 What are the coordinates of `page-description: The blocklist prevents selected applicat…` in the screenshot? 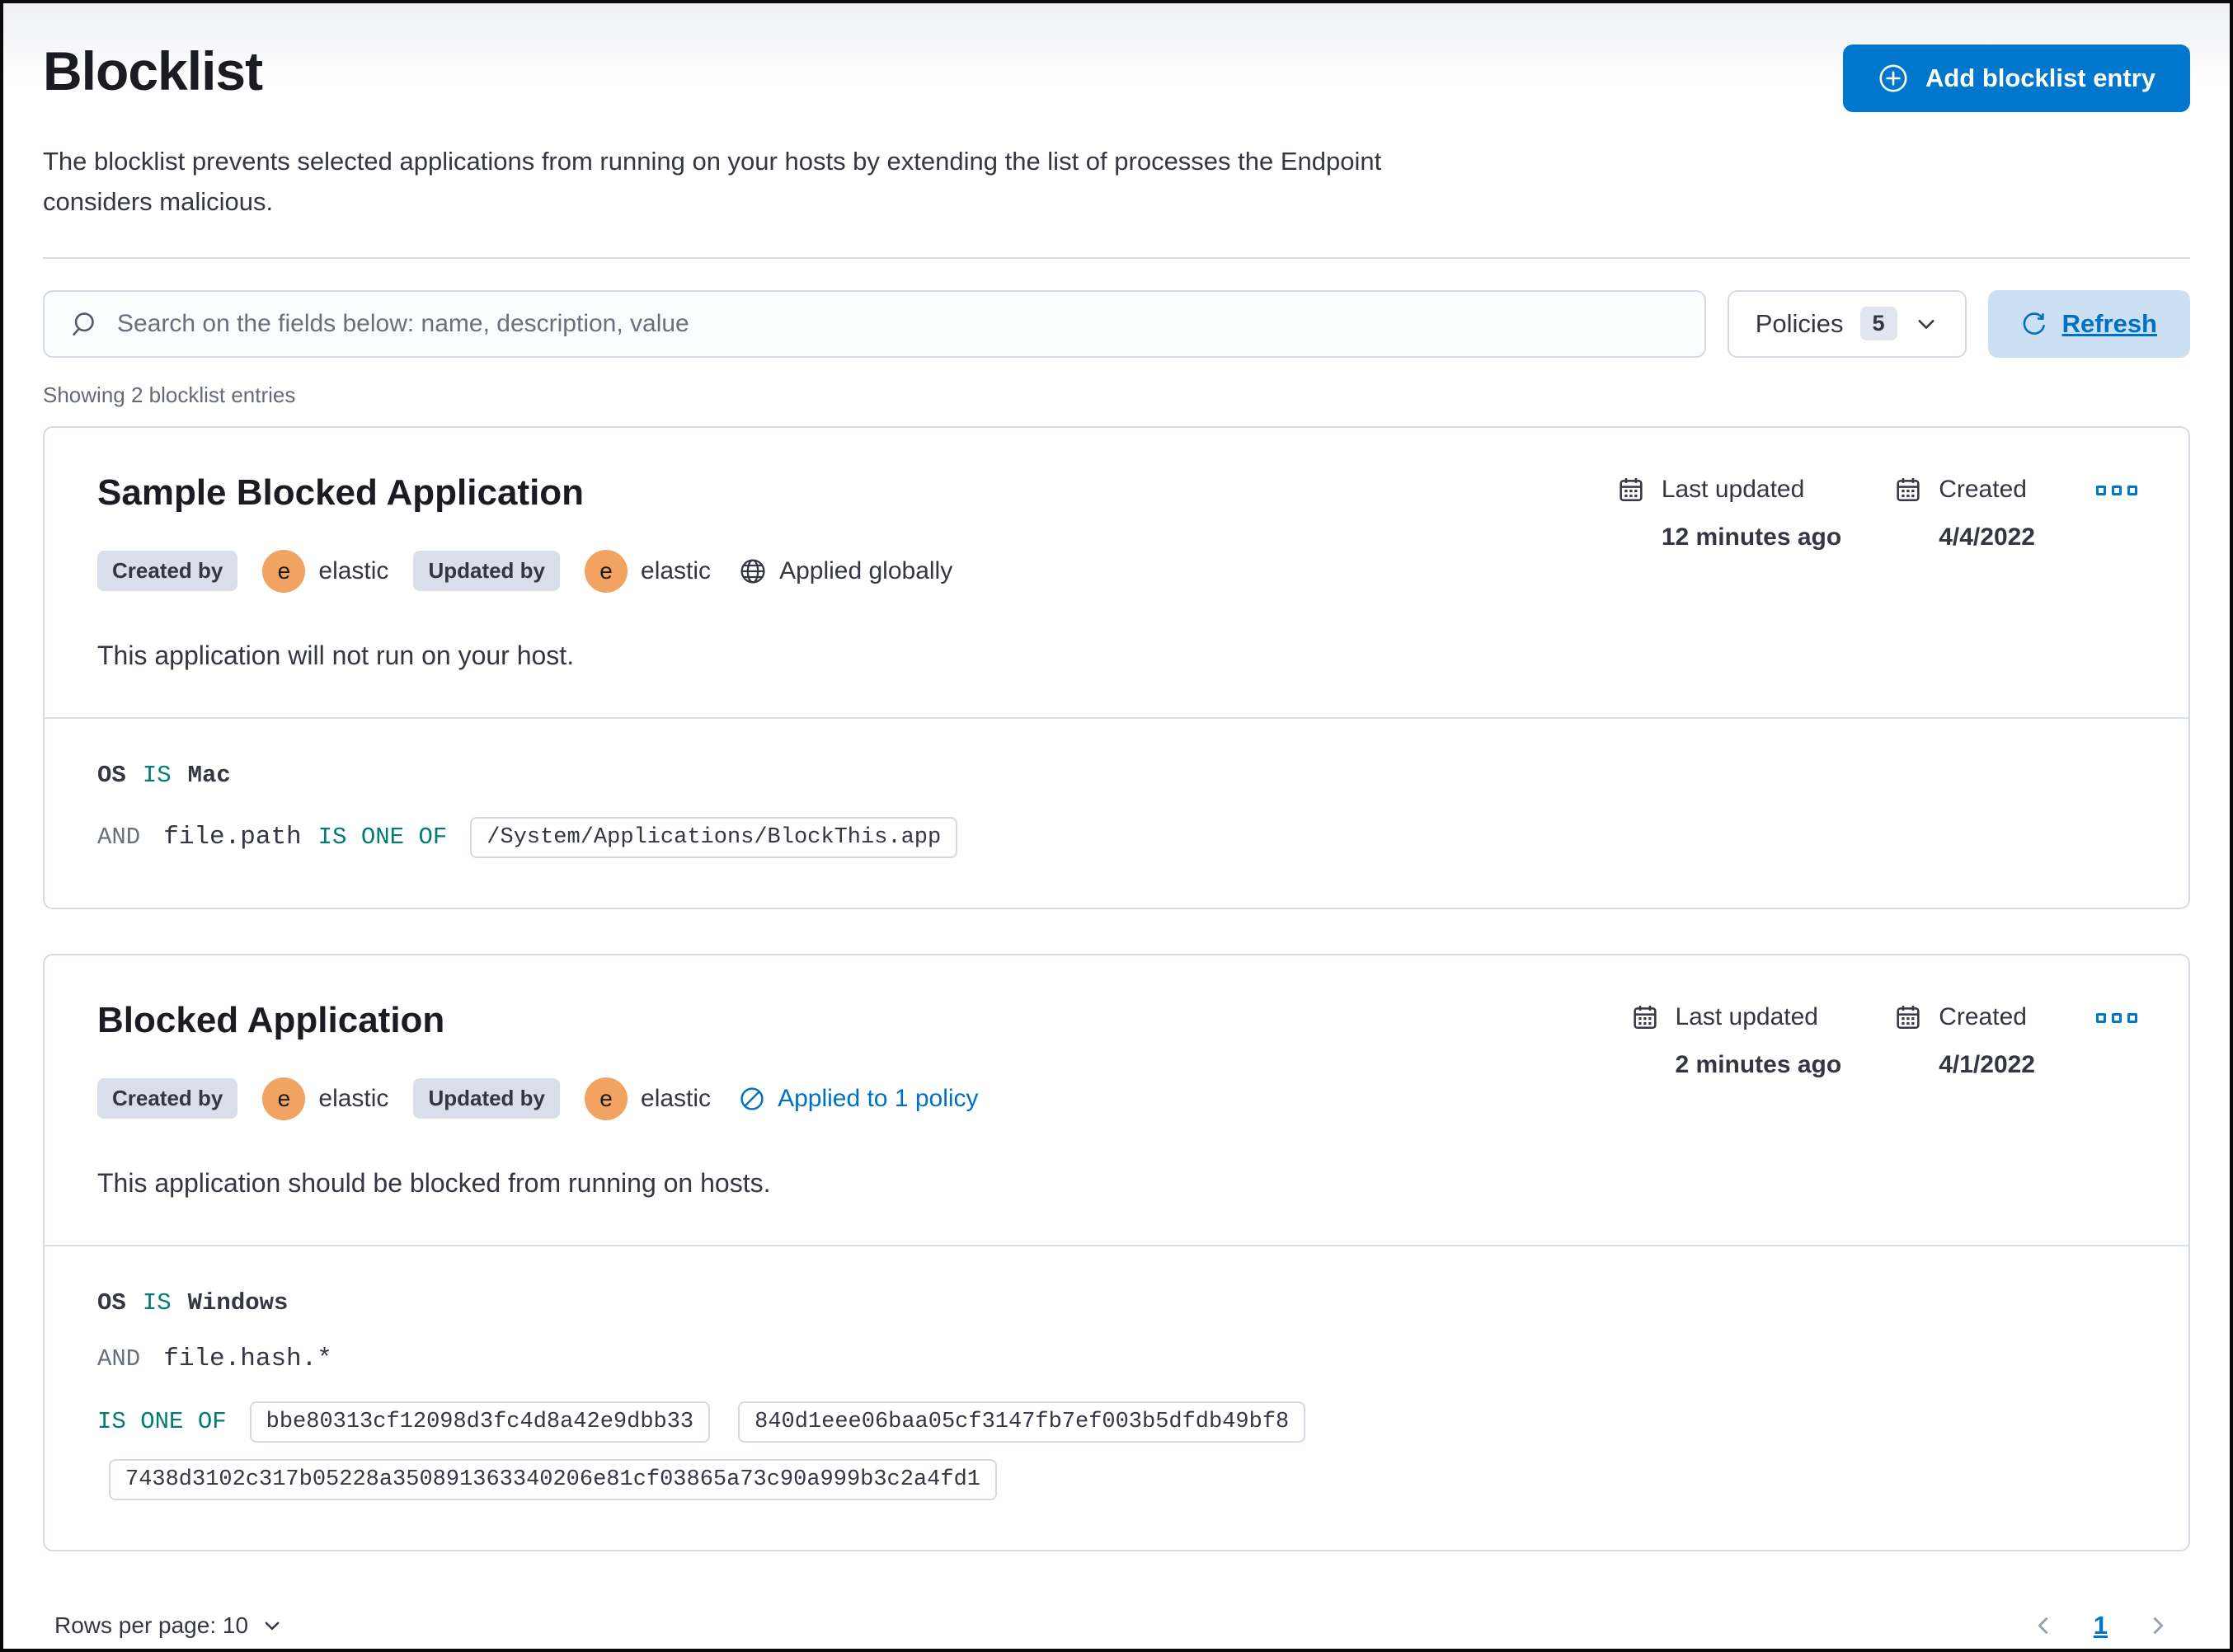 It's located at (712, 181).